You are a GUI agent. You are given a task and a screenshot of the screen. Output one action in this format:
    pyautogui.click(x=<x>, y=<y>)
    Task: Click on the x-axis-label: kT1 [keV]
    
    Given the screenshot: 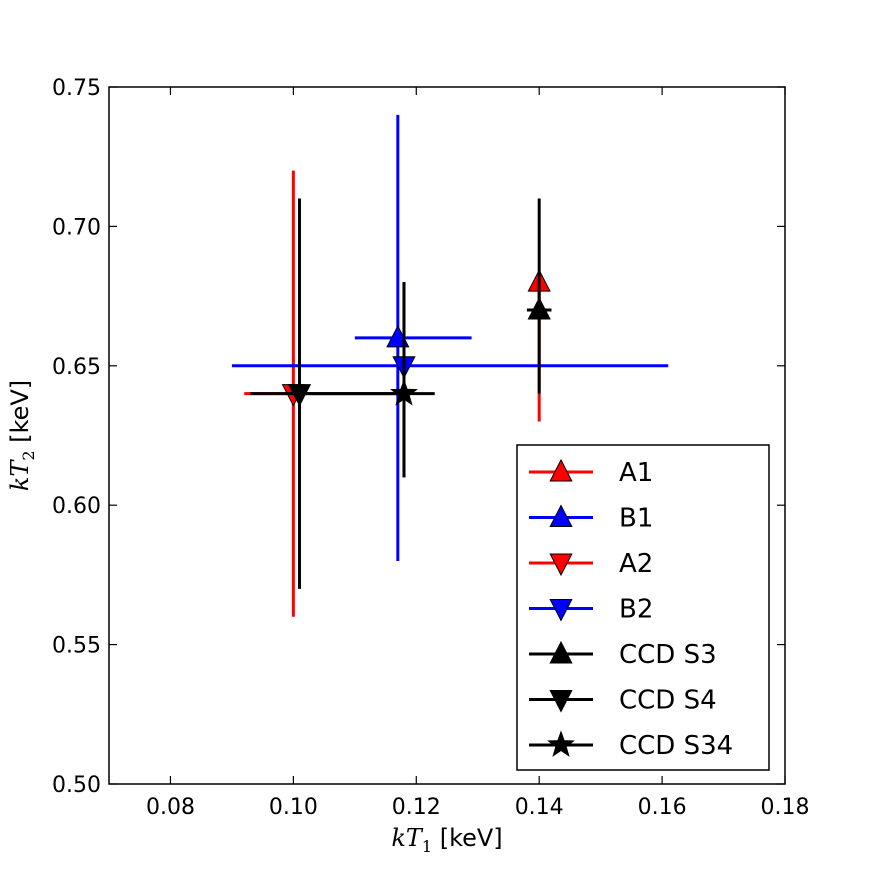 What is the action you would take?
    pyautogui.click(x=446, y=840)
    